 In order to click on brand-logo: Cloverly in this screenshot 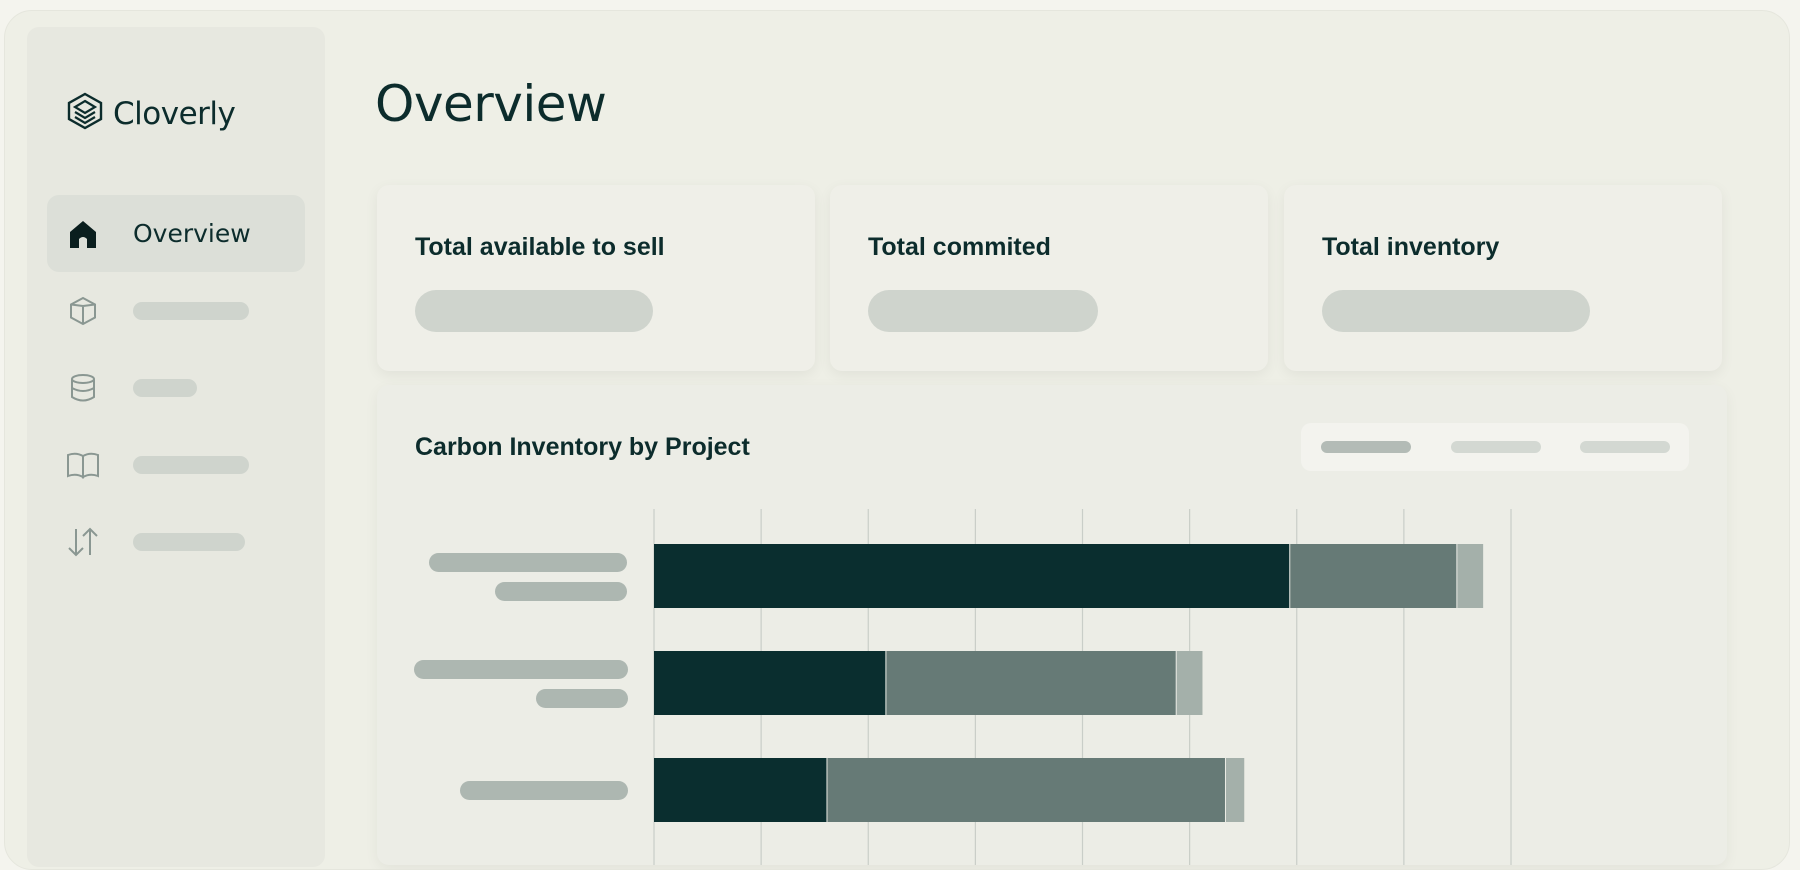, I will do `click(150, 113)`.